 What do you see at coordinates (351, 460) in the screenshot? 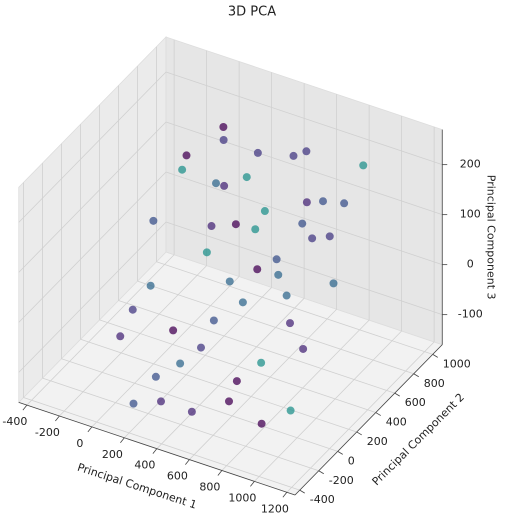
I see `y-tick-label: 0` at bounding box center [351, 460].